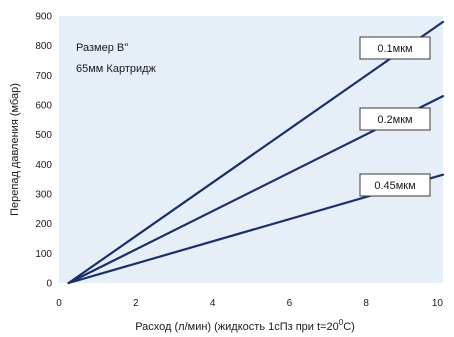 Image resolution: width=454 pixels, height=337 pixels. What do you see at coordinates (102, 48) in the screenshot?
I see `annotation-size: Размер В''` at bounding box center [102, 48].